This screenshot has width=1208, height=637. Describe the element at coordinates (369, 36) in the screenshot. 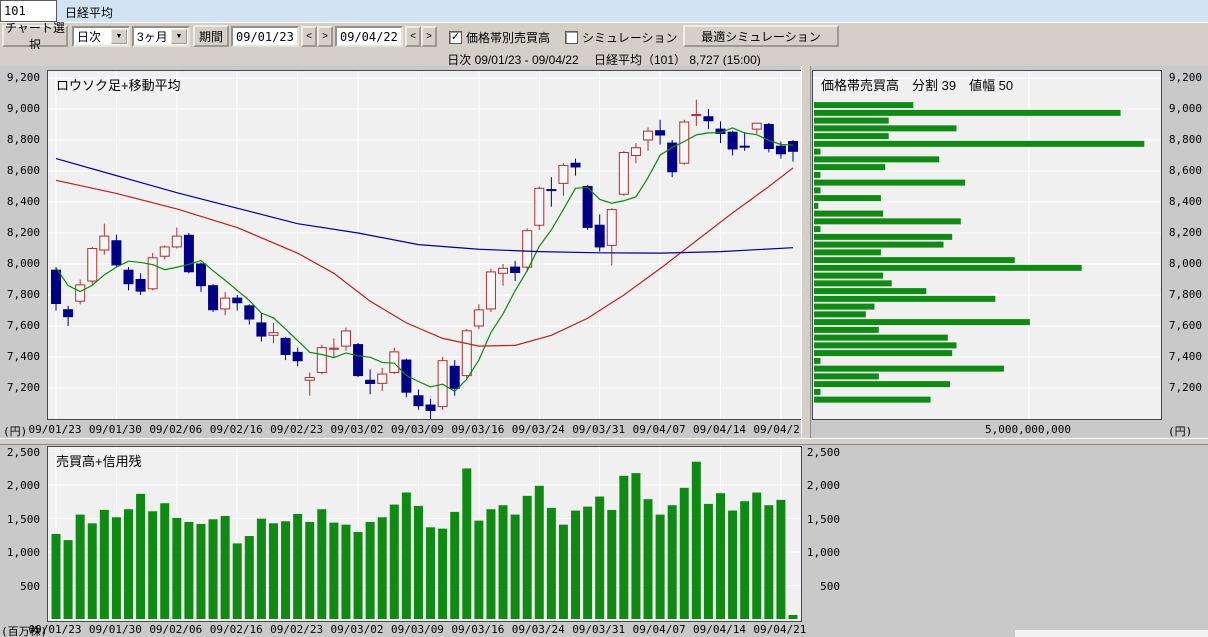

I see `date-to-input` at that location.